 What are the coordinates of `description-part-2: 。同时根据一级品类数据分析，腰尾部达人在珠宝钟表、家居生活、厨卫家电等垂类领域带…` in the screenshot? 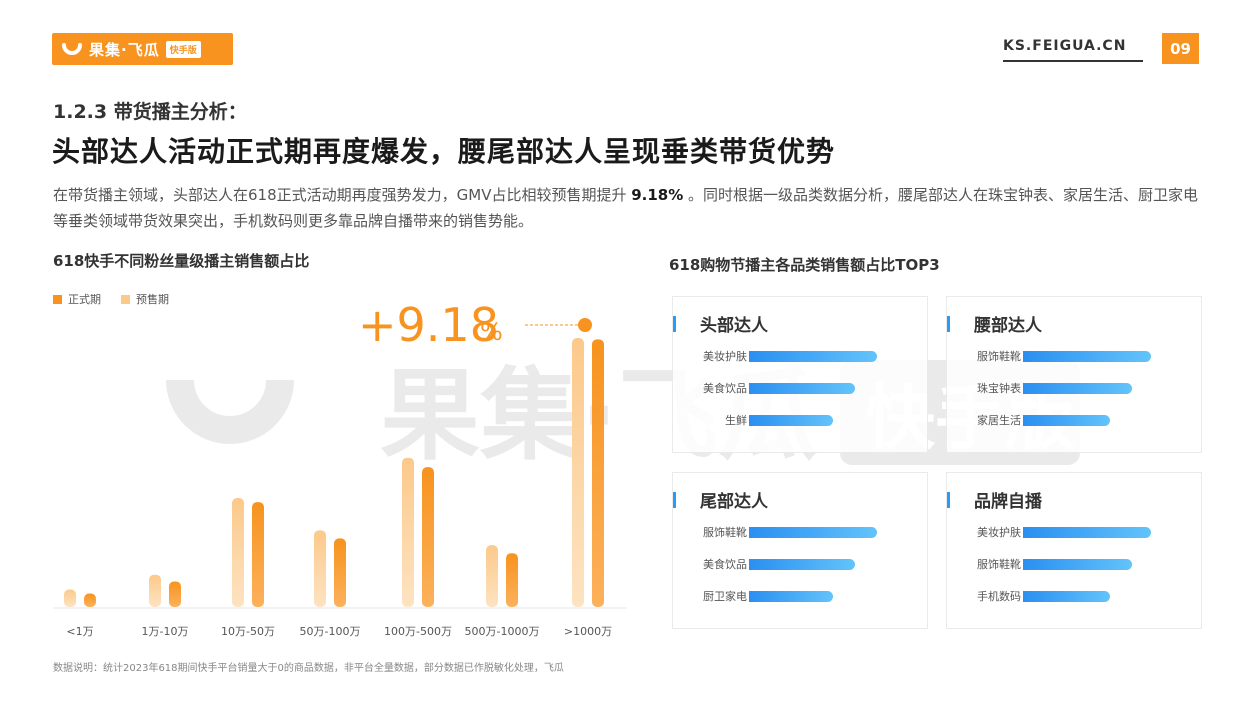 It's located at (626, 208).